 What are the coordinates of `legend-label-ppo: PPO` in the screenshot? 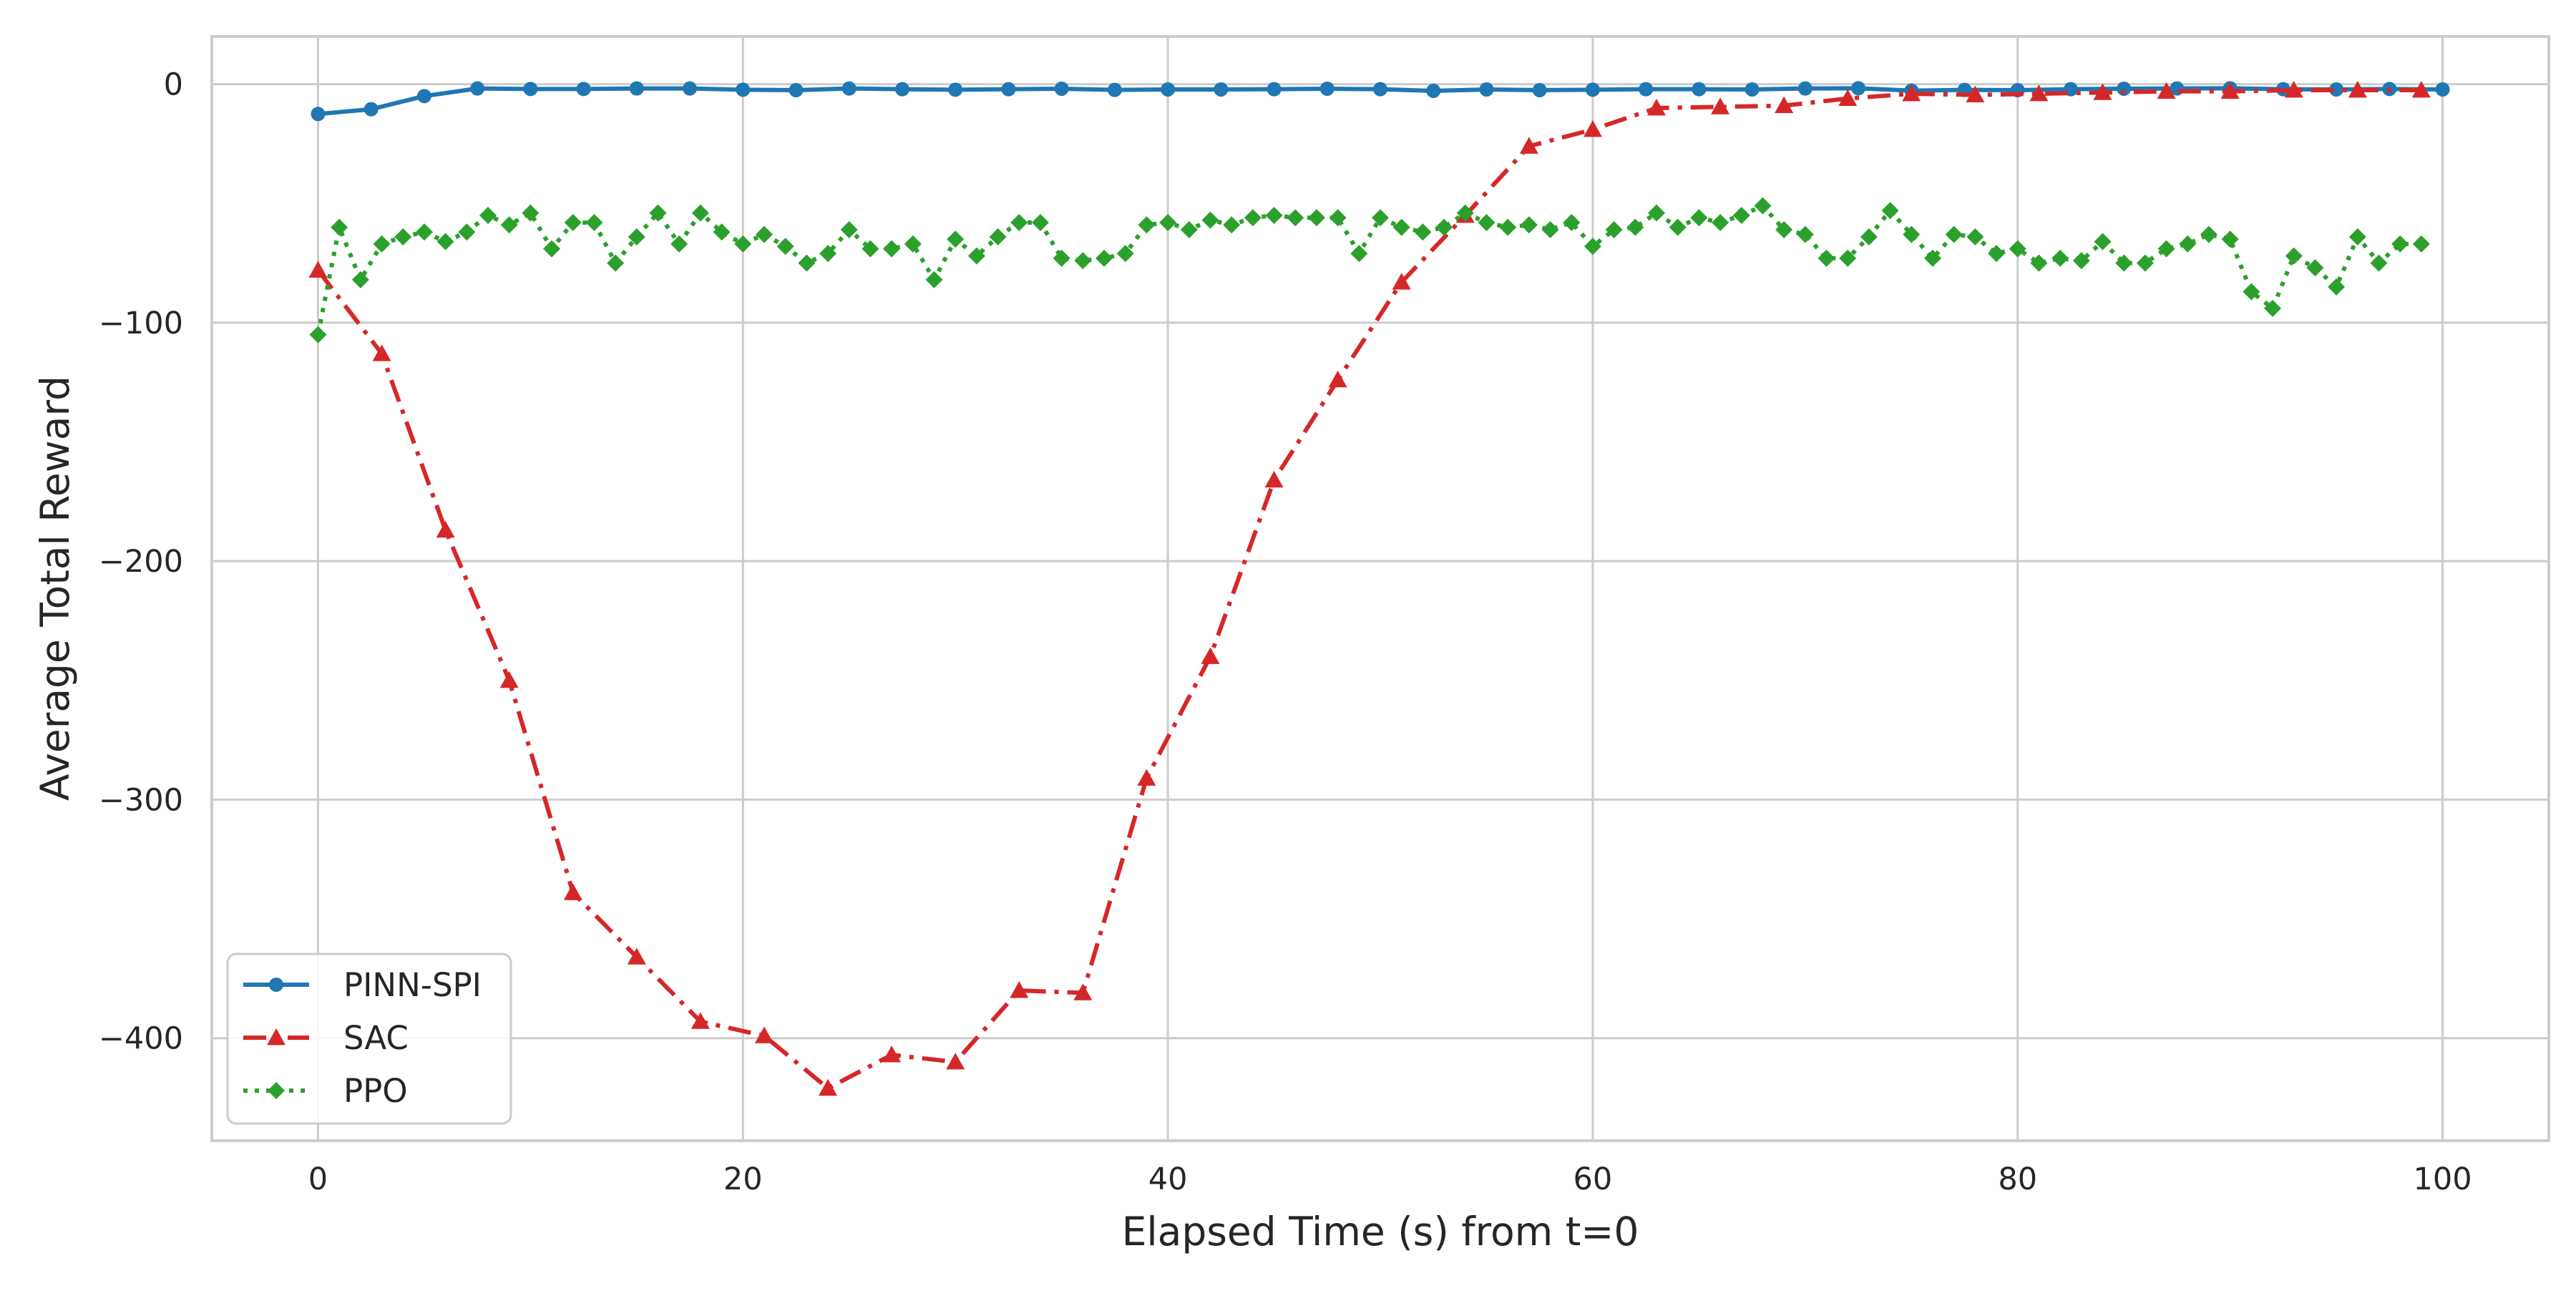 It's located at (375, 1091).